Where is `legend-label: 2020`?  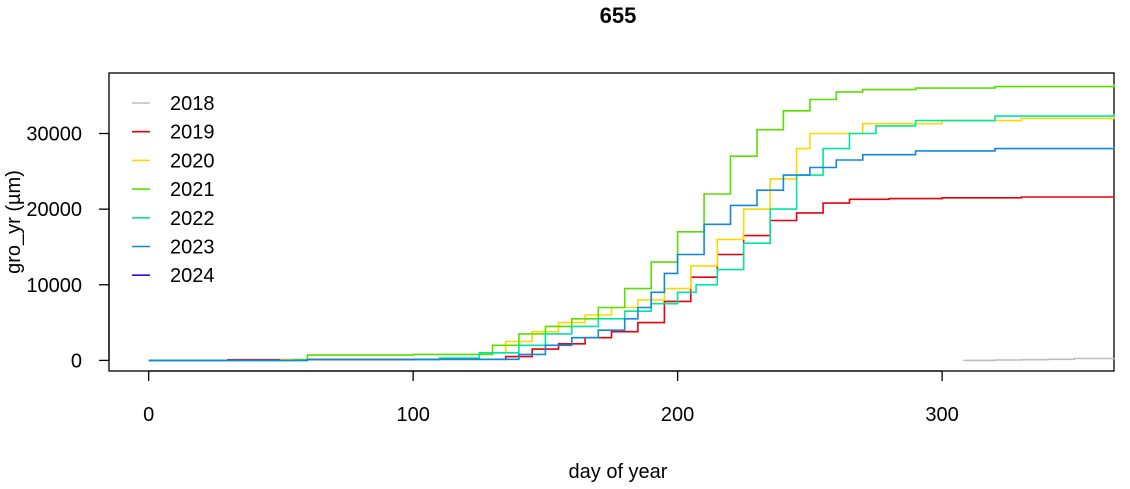 legend-label: 2020 is located at coordinates (192, 161).